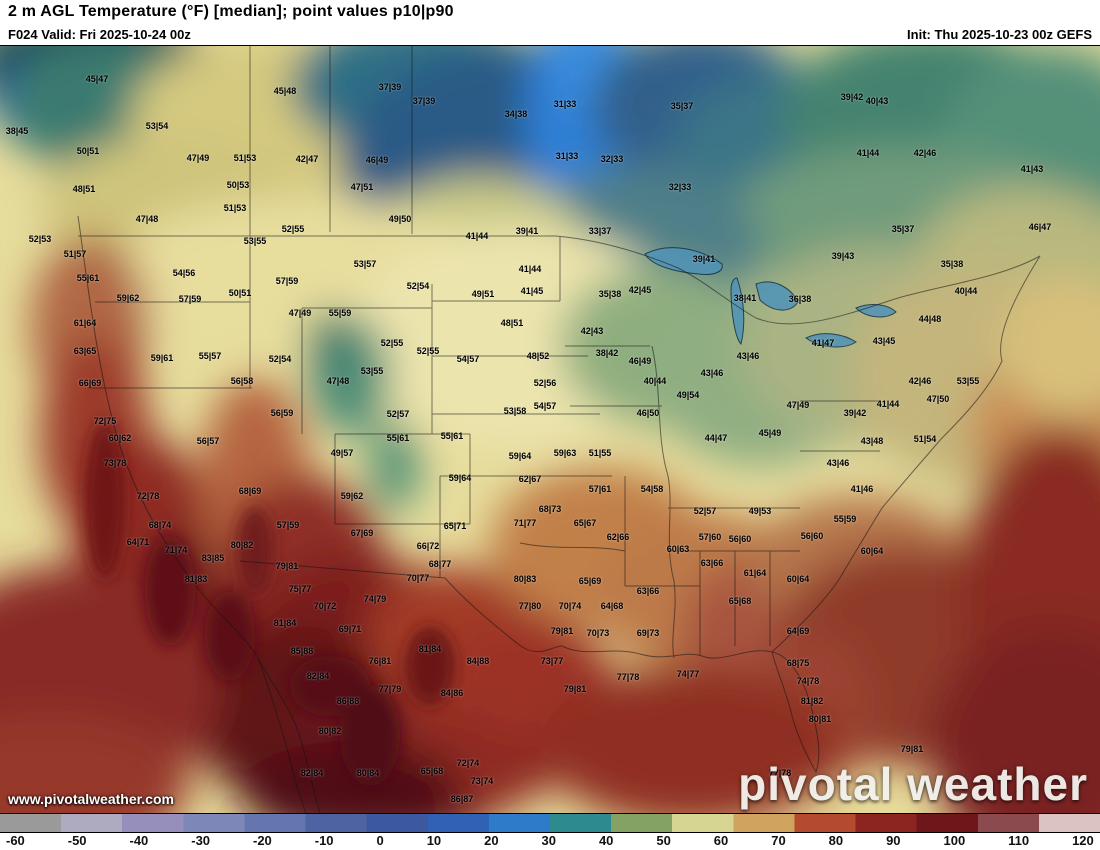 The image size is (1100, 850). What do you see at coordinates (745, 298) in the screenshot?
I see `point-value: 38|41` at bounding box center [745, 298].